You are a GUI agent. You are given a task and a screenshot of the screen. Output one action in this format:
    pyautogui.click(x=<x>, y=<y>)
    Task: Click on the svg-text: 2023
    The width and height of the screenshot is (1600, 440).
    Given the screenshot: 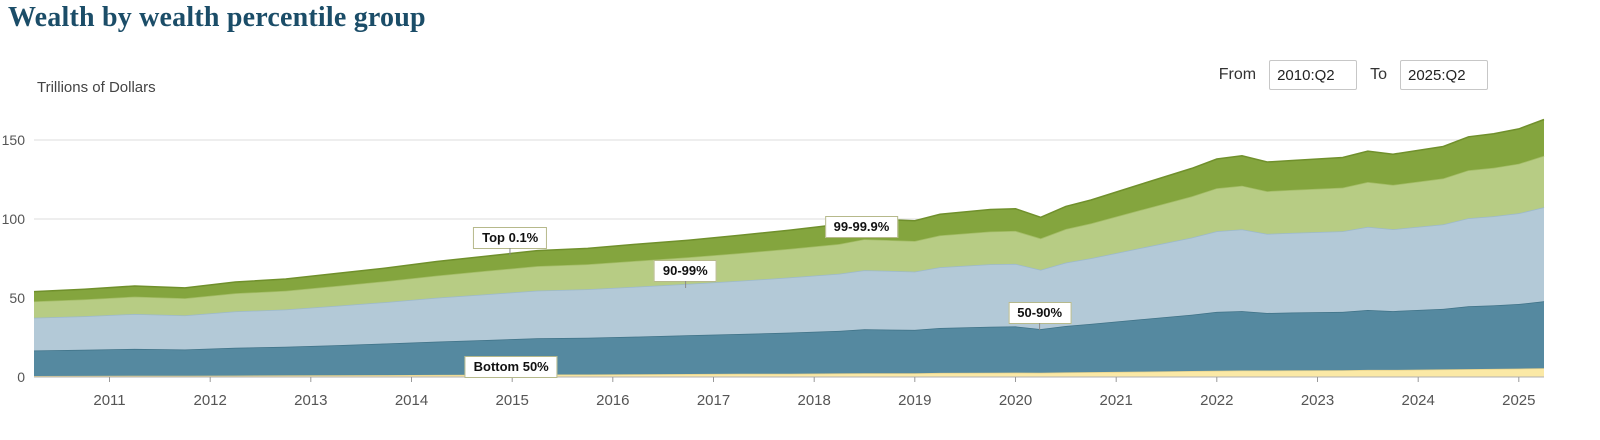 What is the action you would take?
    pyautogui.click(x=1317, y=400)
    